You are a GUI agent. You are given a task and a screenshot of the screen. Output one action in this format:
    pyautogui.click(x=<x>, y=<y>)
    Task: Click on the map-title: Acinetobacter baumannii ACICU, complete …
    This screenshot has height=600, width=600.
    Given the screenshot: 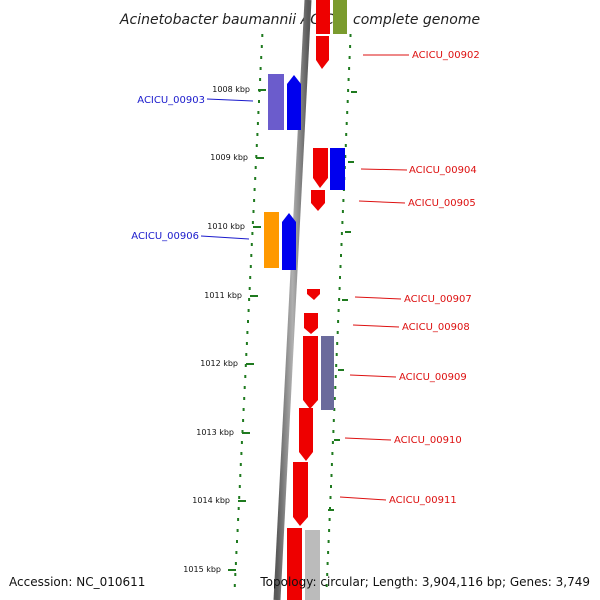 What is the action you would take?
    pyautogui.click(x=299, y=20)
    